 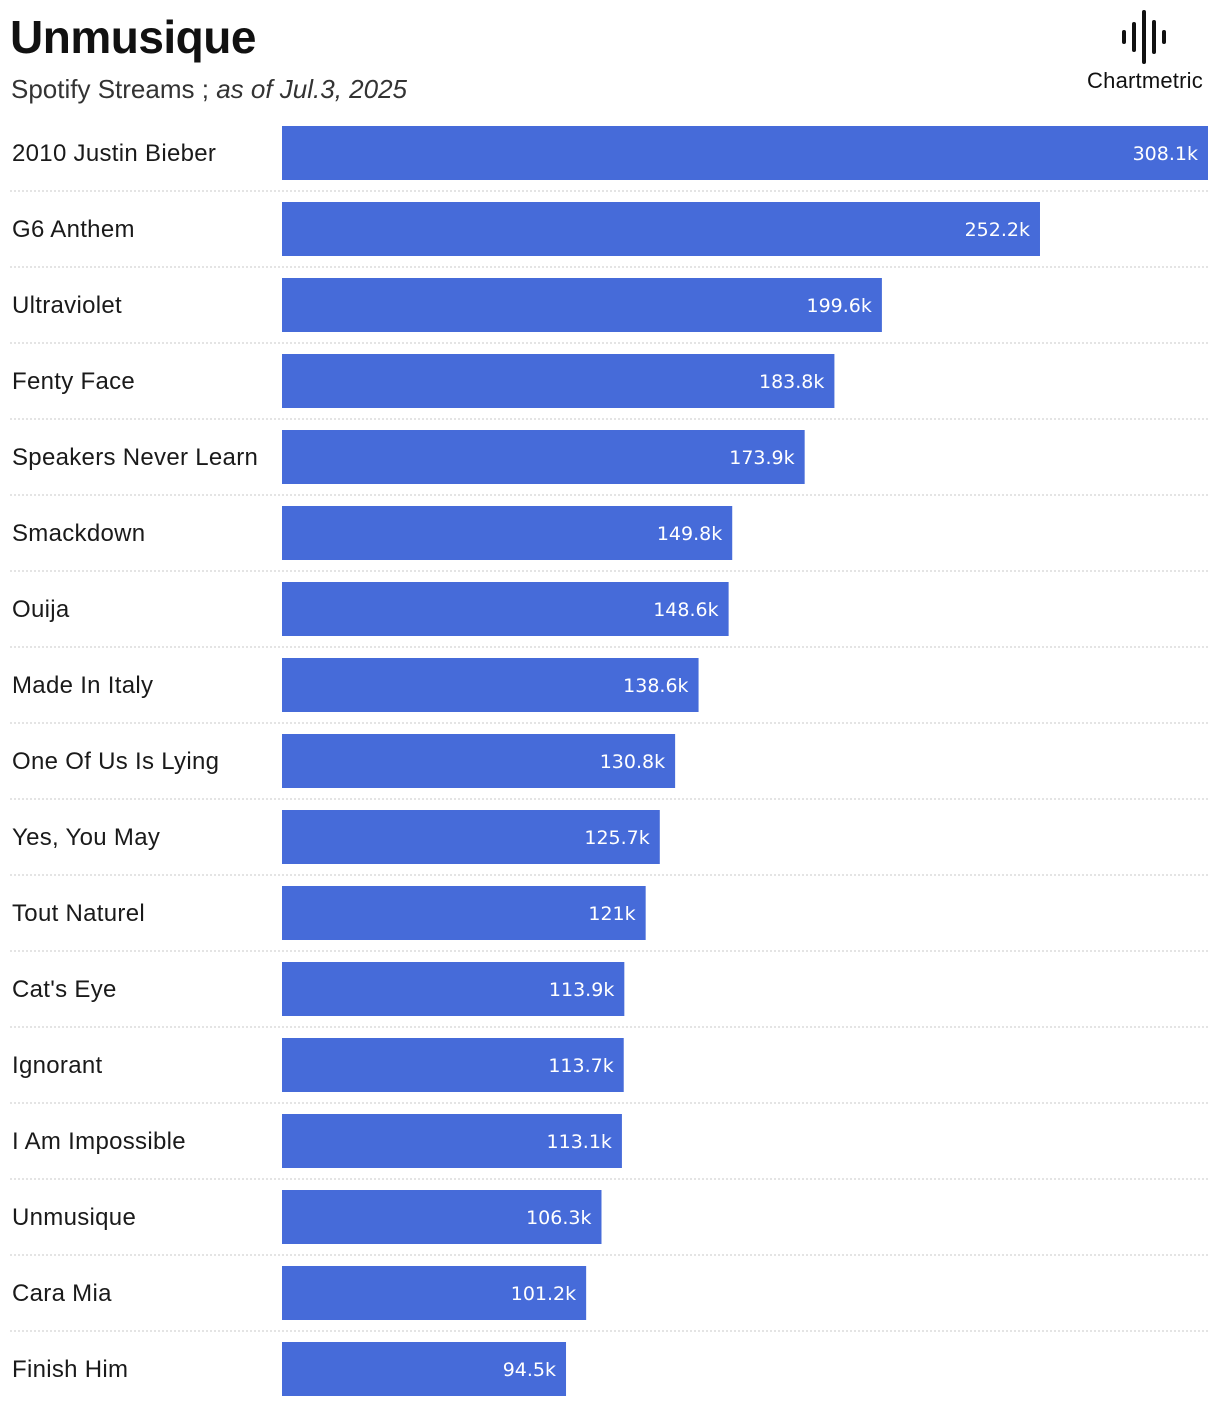 What do you see at coordinates (997, 230) in the screenshot?
I see `value-label: 252.2k` at bounding box center [997, 230].